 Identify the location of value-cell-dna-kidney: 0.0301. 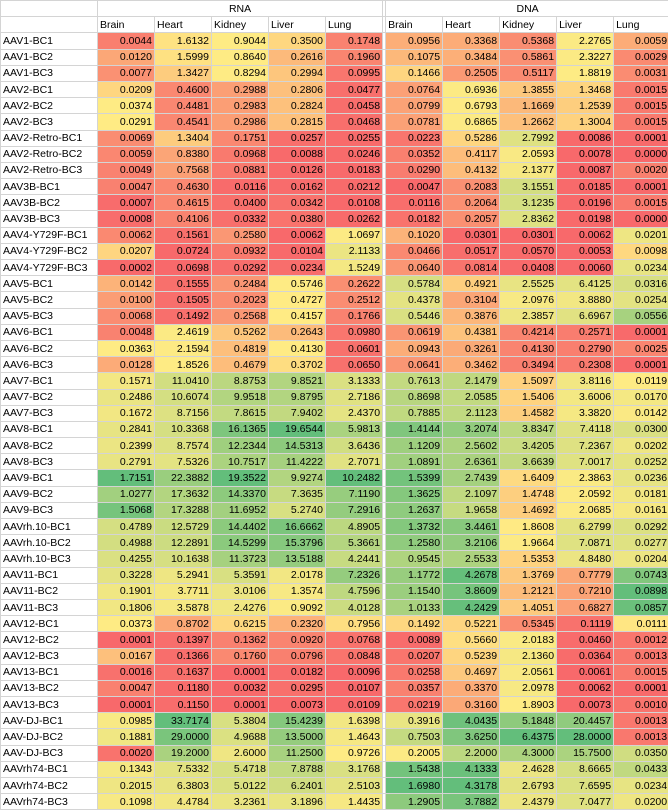
(528, 235).